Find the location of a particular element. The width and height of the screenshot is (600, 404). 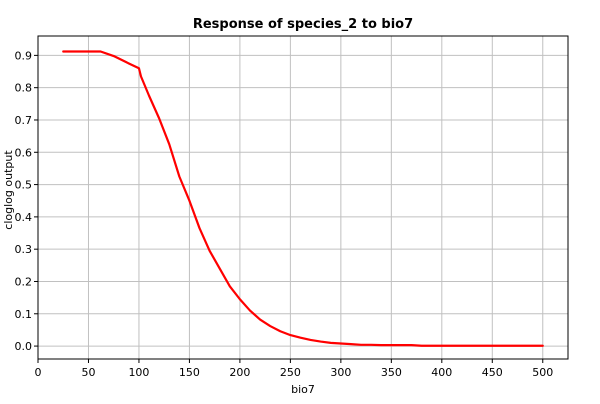

y-tick-label: 0.6 is located at coordinates (24, 152).